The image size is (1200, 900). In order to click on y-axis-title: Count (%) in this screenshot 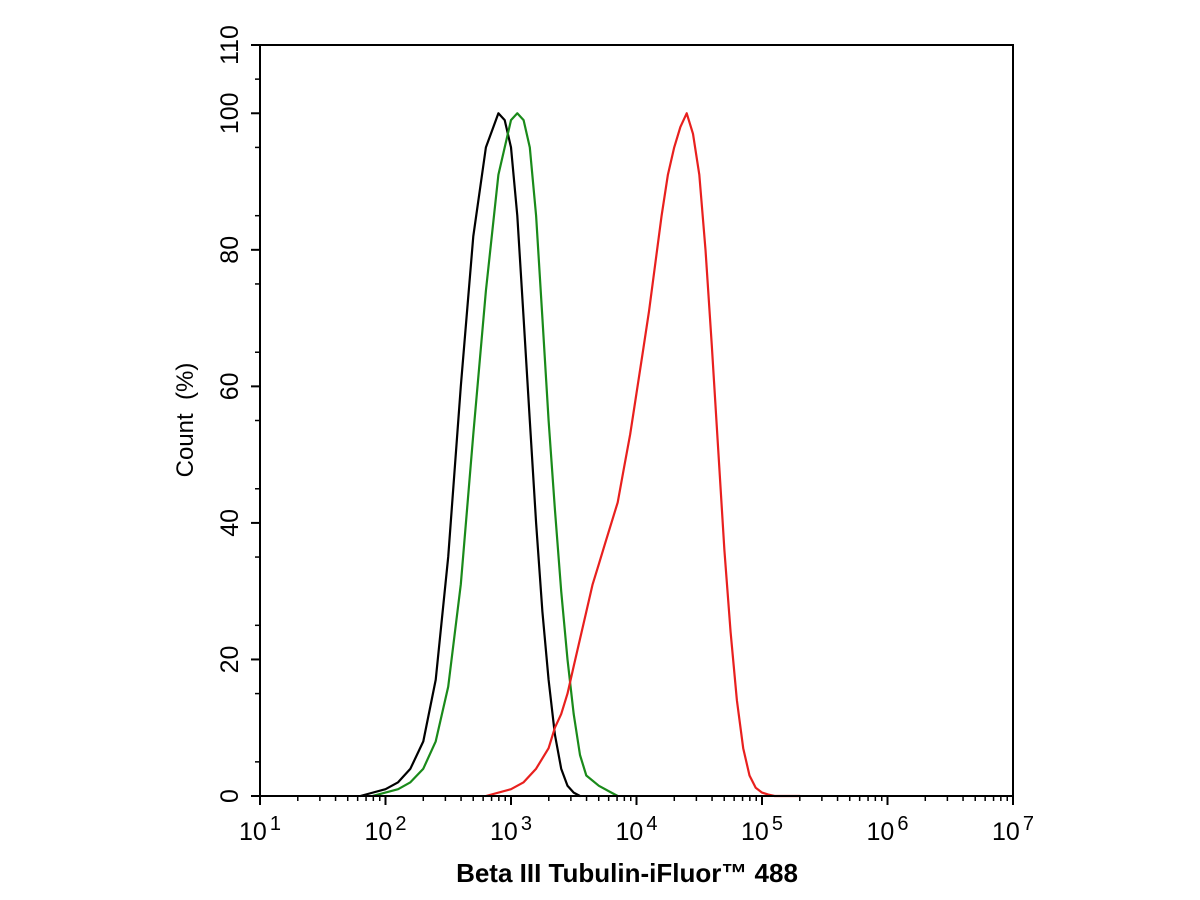, I will do `click(185, 420)`.